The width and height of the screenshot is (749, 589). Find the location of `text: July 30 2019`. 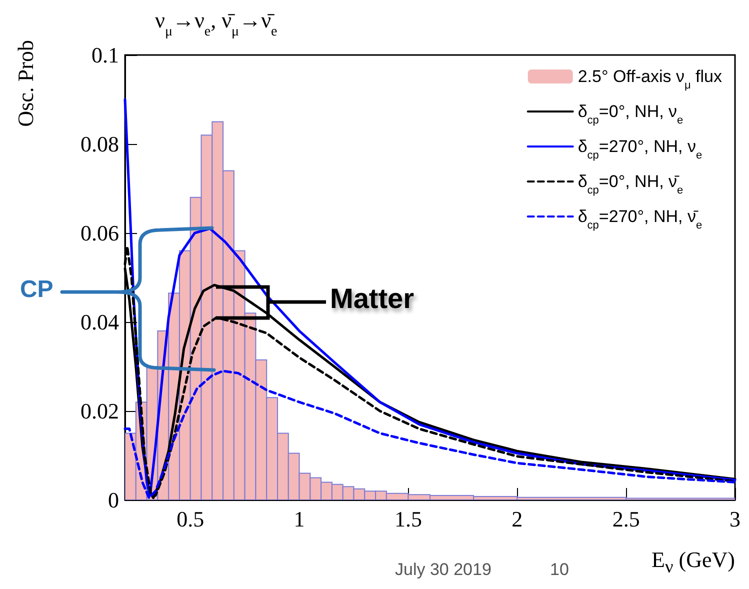

text: July 30 2019 is located at coordinates (443, 570).